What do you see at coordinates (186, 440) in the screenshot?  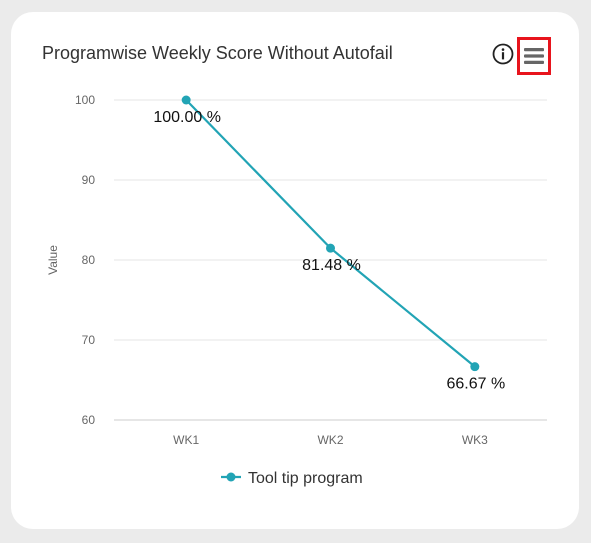 I see `x-tick-label: WK1` at bounding box center [186, 440].